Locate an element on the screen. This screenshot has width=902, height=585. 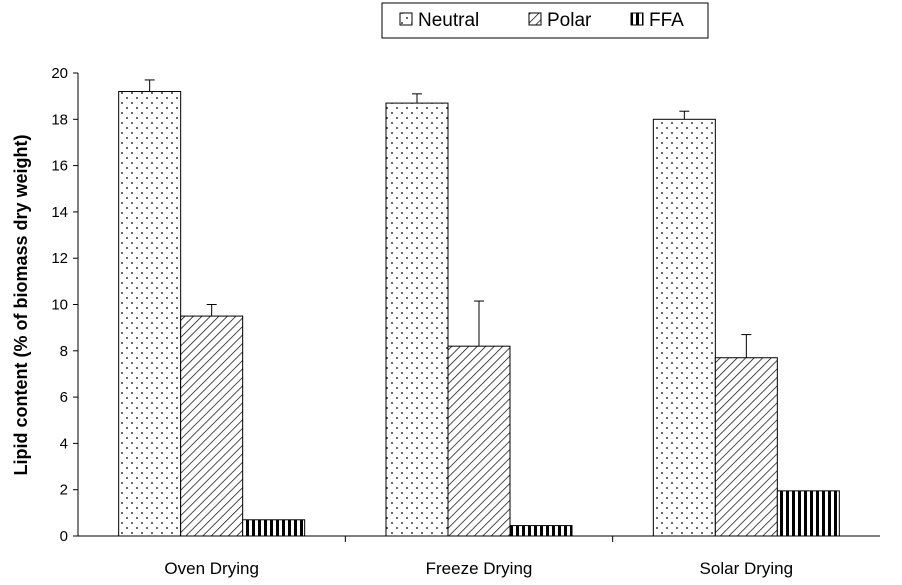
y-tick-label: 8 is located at coordinates (64, 351).